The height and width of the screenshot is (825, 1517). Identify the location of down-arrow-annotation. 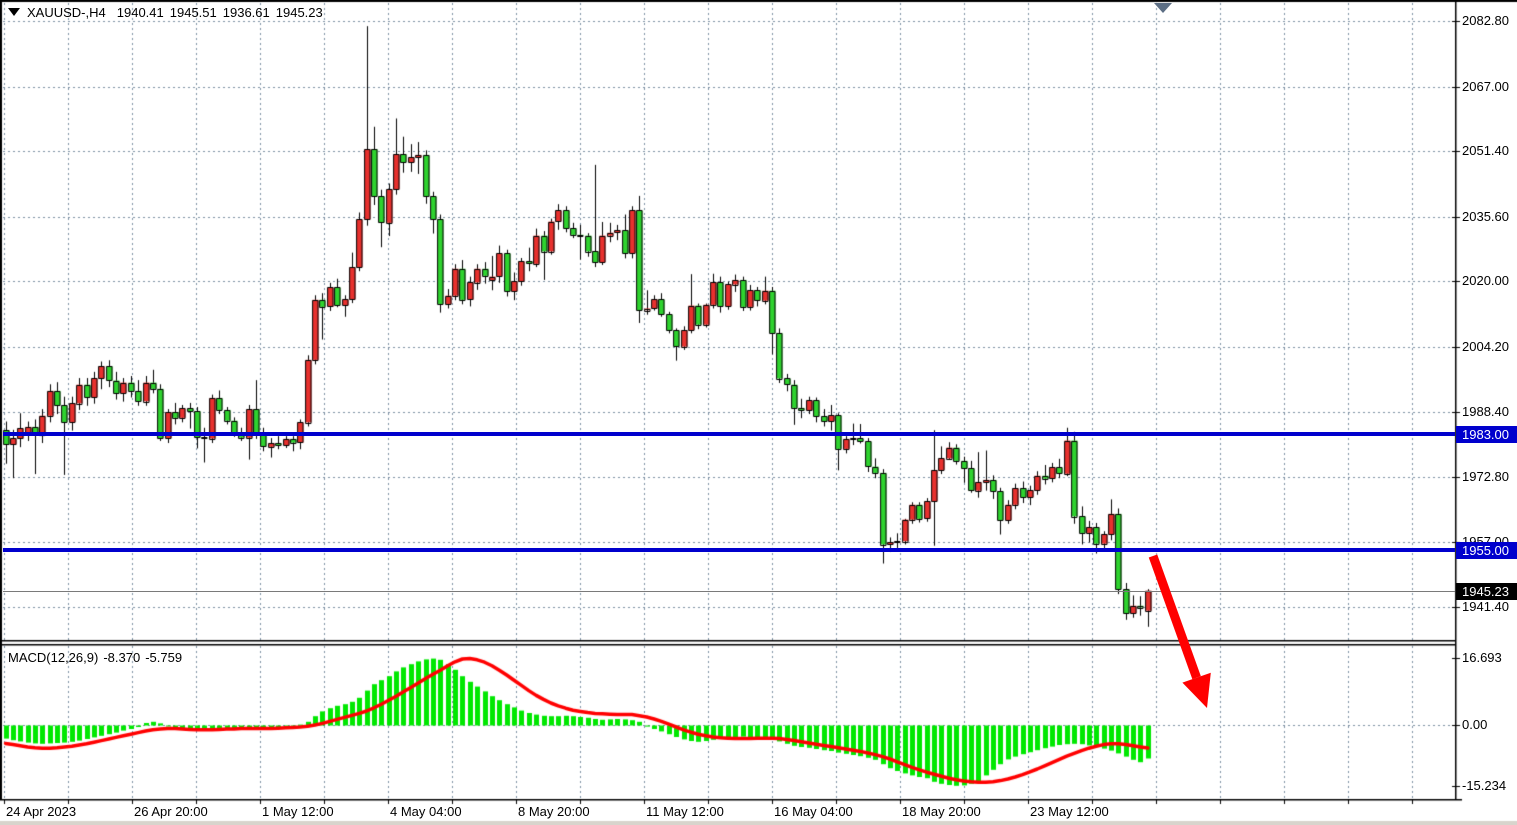
(1185, 635).